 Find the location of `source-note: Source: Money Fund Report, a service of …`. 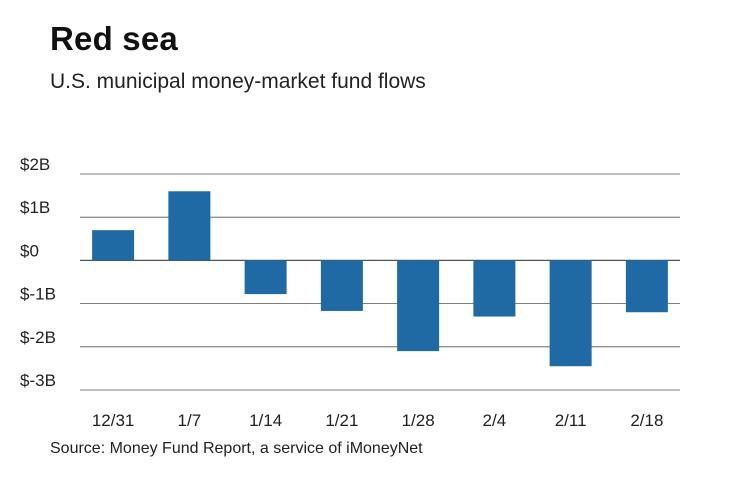

source-note: Source: Money Fund Report, a service of … is located at coordinates (236, 448).